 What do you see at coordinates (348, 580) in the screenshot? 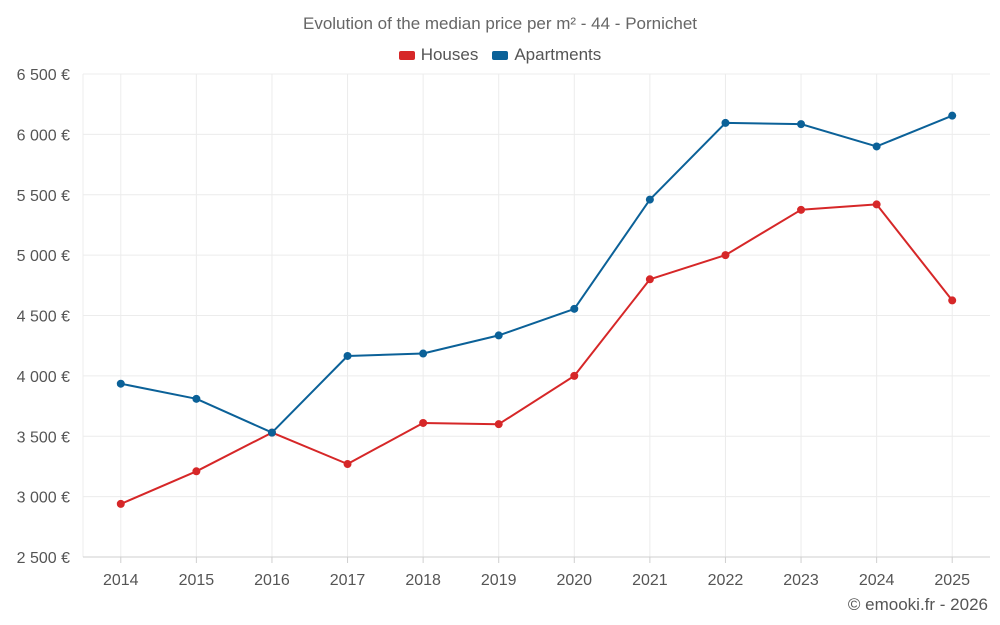
I see `x-tick-label: 2017` at bounding box center [348, 580].